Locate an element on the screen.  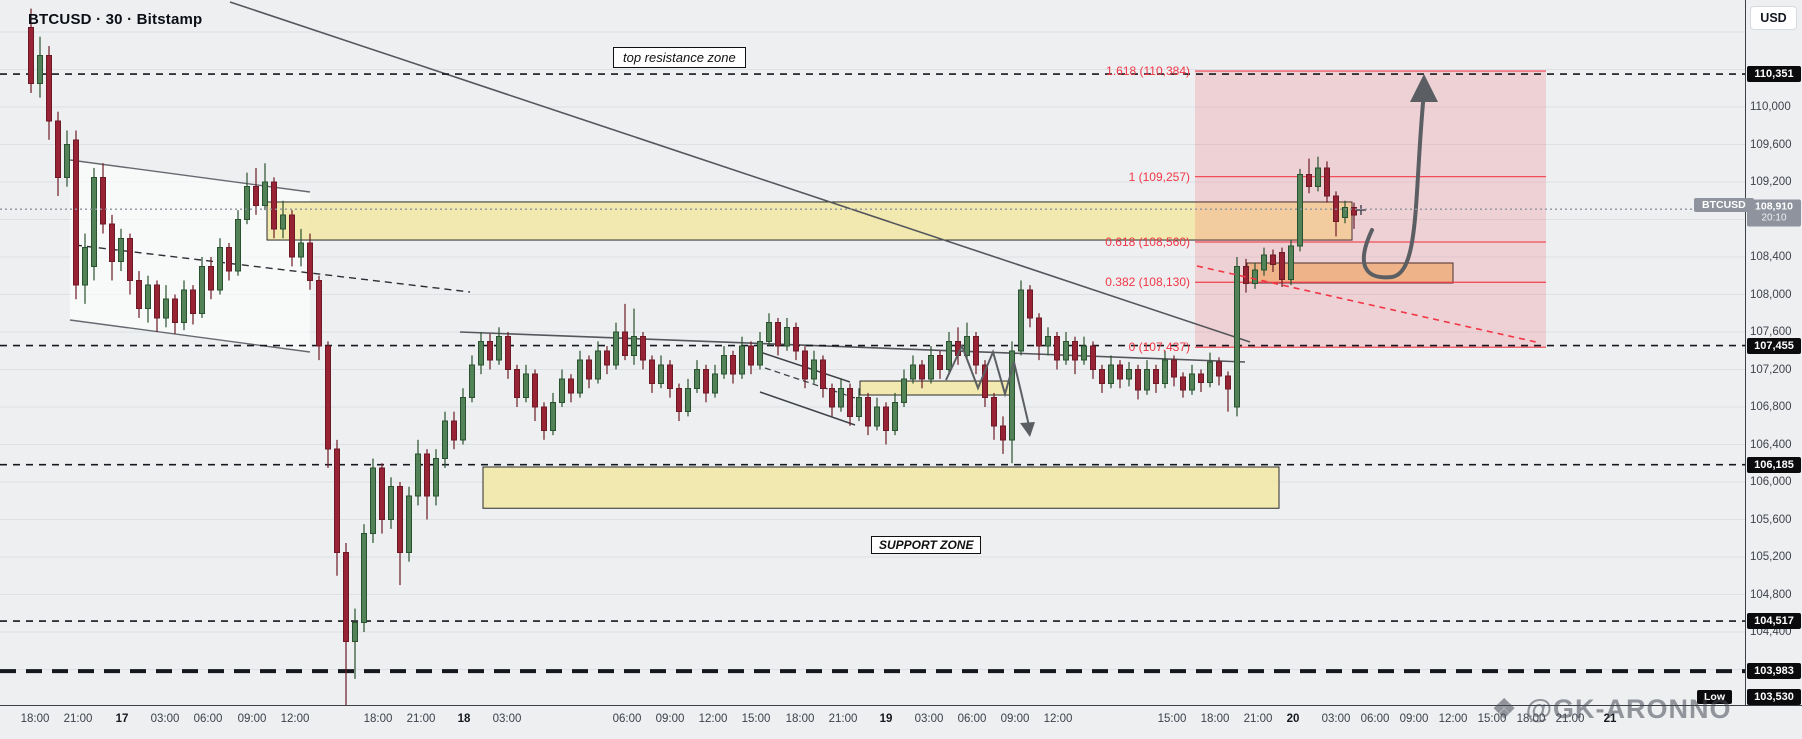
top-resistance-zone-label: top resistance zone is located at coordinates (679, 57).